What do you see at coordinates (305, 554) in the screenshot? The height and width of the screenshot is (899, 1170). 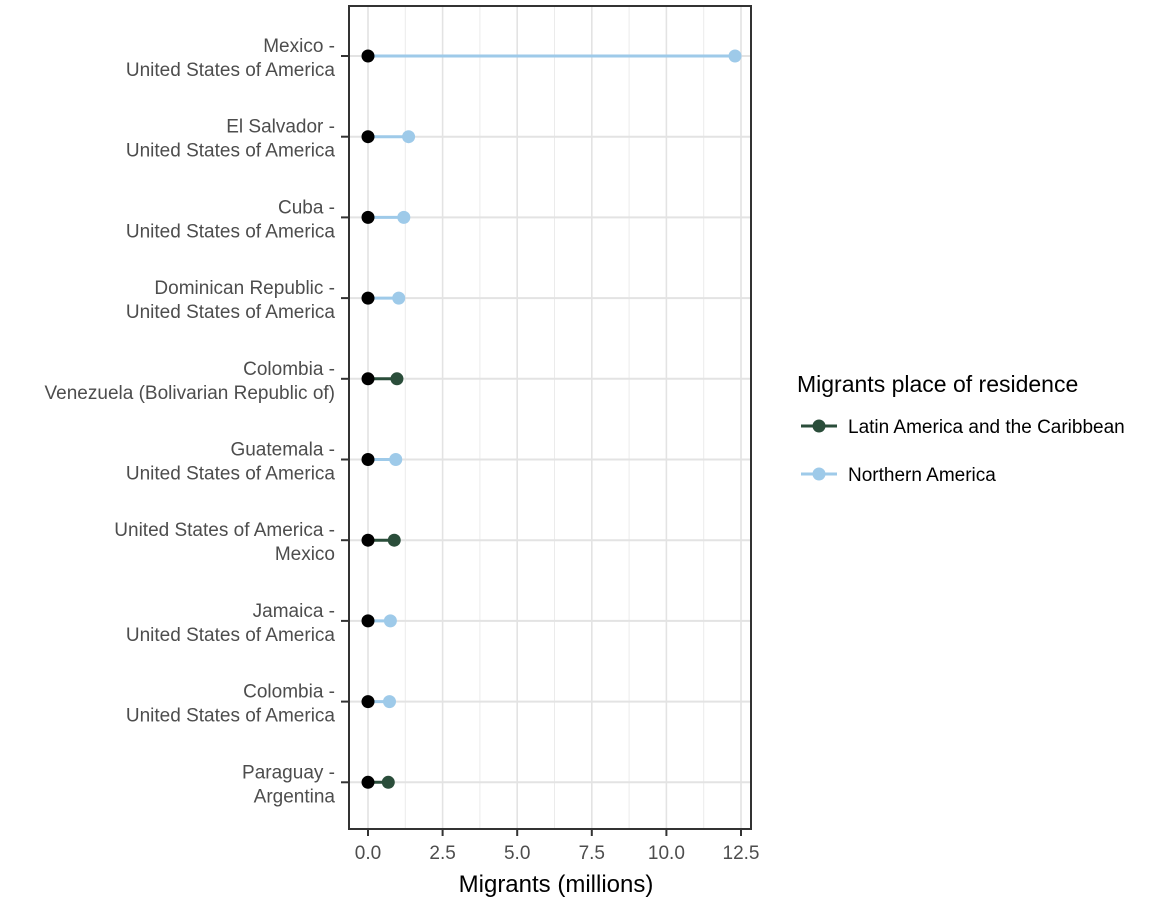 I see `y-tick-label: Mexico` at bounding box center [305, 554].